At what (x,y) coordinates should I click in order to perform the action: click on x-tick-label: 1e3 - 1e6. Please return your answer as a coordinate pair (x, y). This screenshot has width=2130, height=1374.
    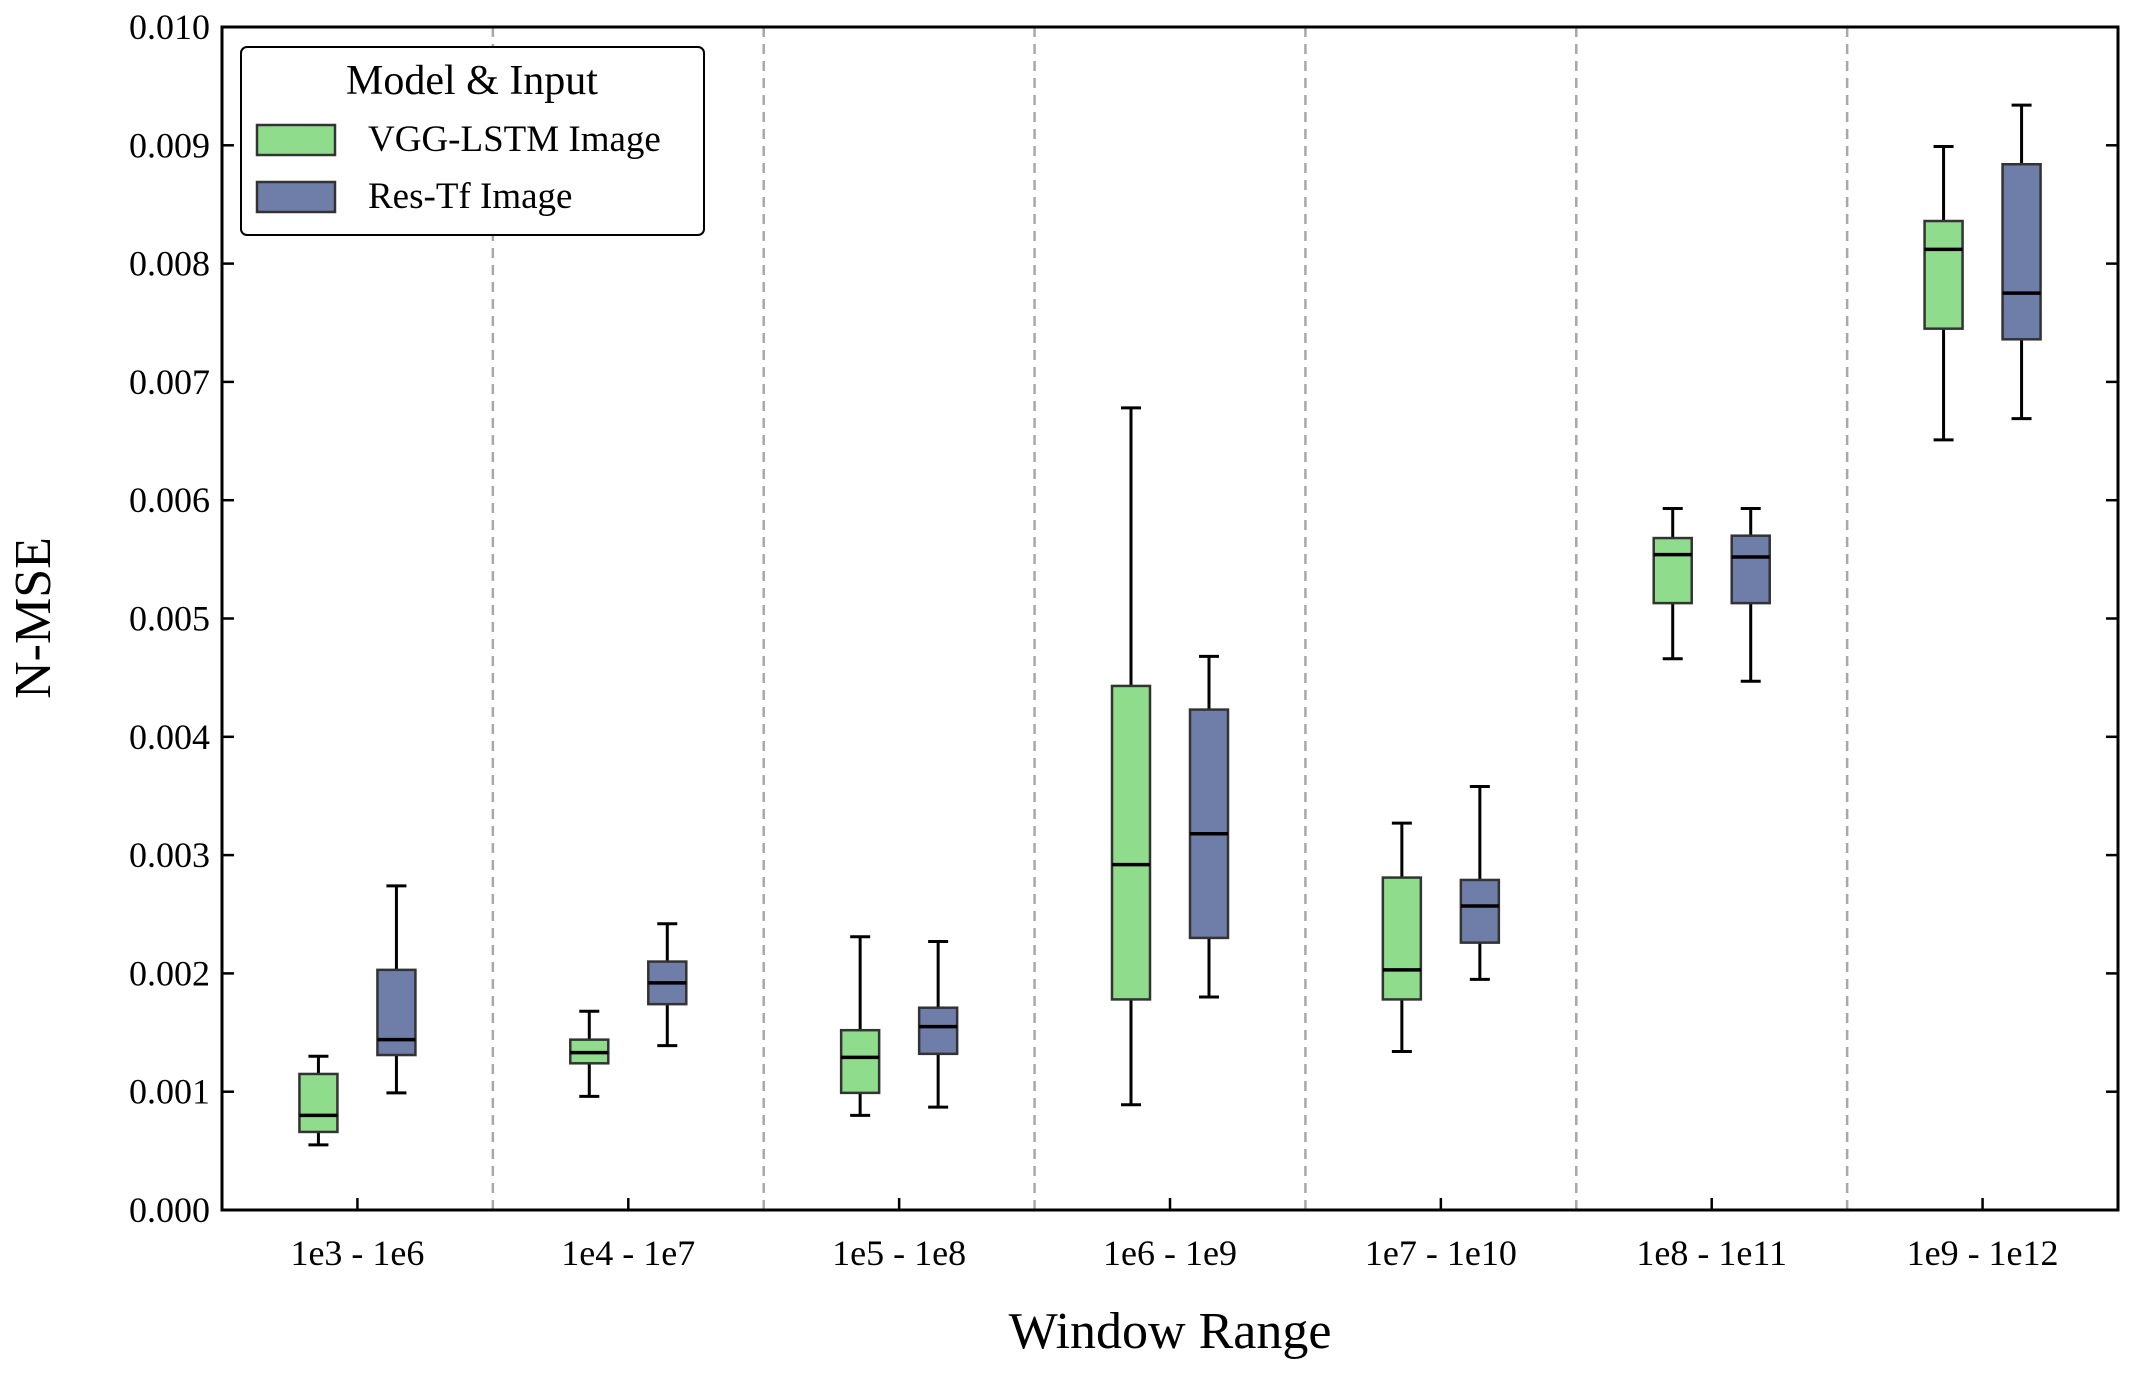
    Looking at the image, I should click on (357, 1253).